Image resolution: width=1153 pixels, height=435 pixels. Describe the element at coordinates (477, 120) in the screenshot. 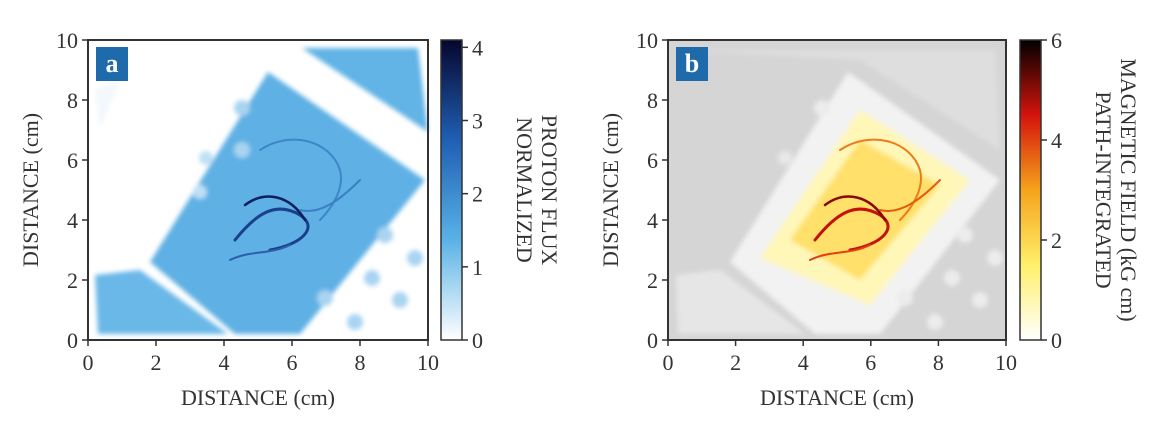

I see `colorbar-tick-label: 3` at that location.